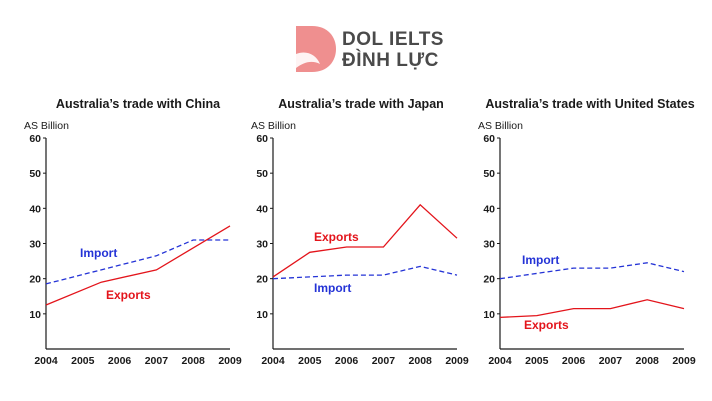 The height and width of the screenshot is (401, 712). Describe the element at coordinates (361, 104) in the screenshot. I see `chart-title: Australia’s trade with Japan` at that location.